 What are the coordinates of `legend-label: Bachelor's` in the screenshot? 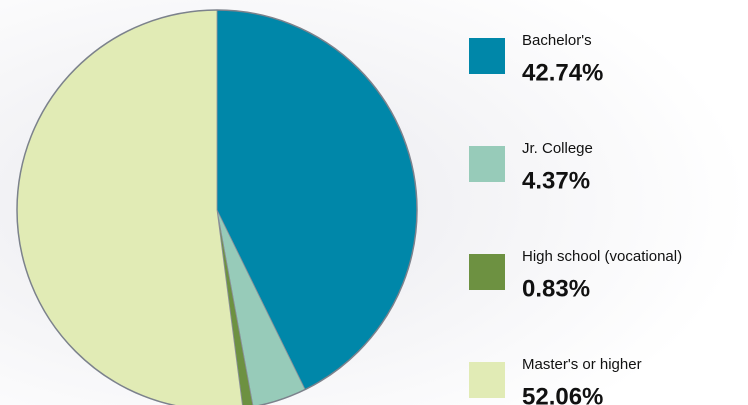 It's located at (557, 40).